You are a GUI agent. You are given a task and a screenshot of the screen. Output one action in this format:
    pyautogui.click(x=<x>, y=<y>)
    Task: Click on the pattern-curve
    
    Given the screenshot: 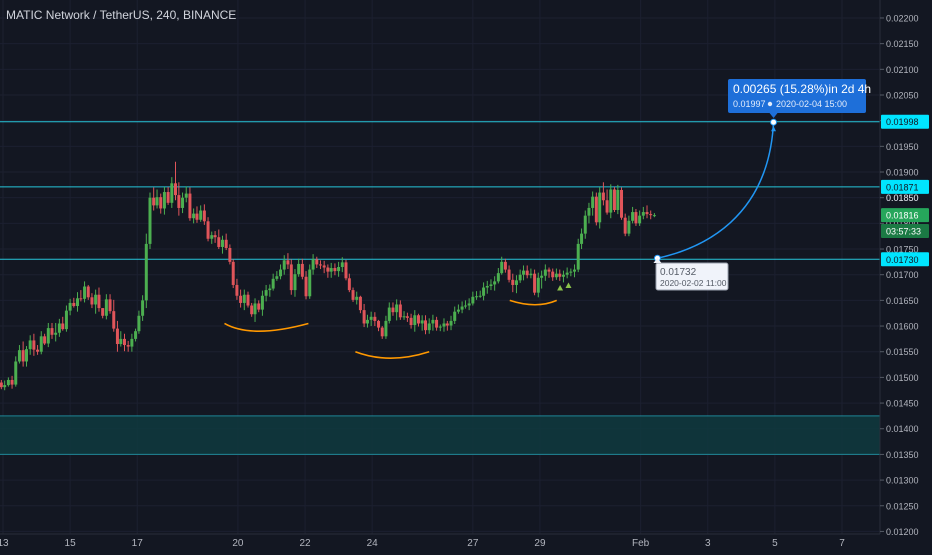 What is the action you would take?
    pyautogui.click(x=533, y=302)
    